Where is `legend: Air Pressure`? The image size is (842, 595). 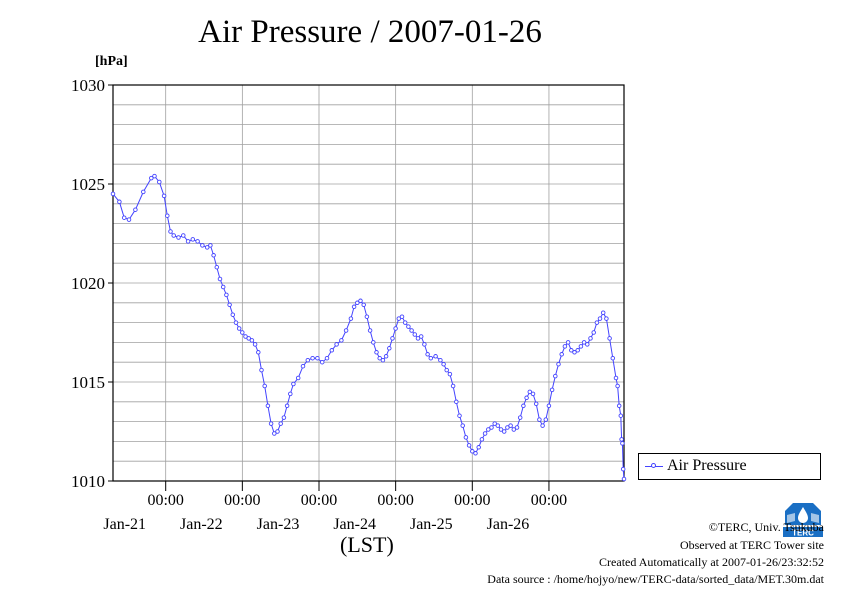 legend: Air Pressure is located at coordinates (729, 466).